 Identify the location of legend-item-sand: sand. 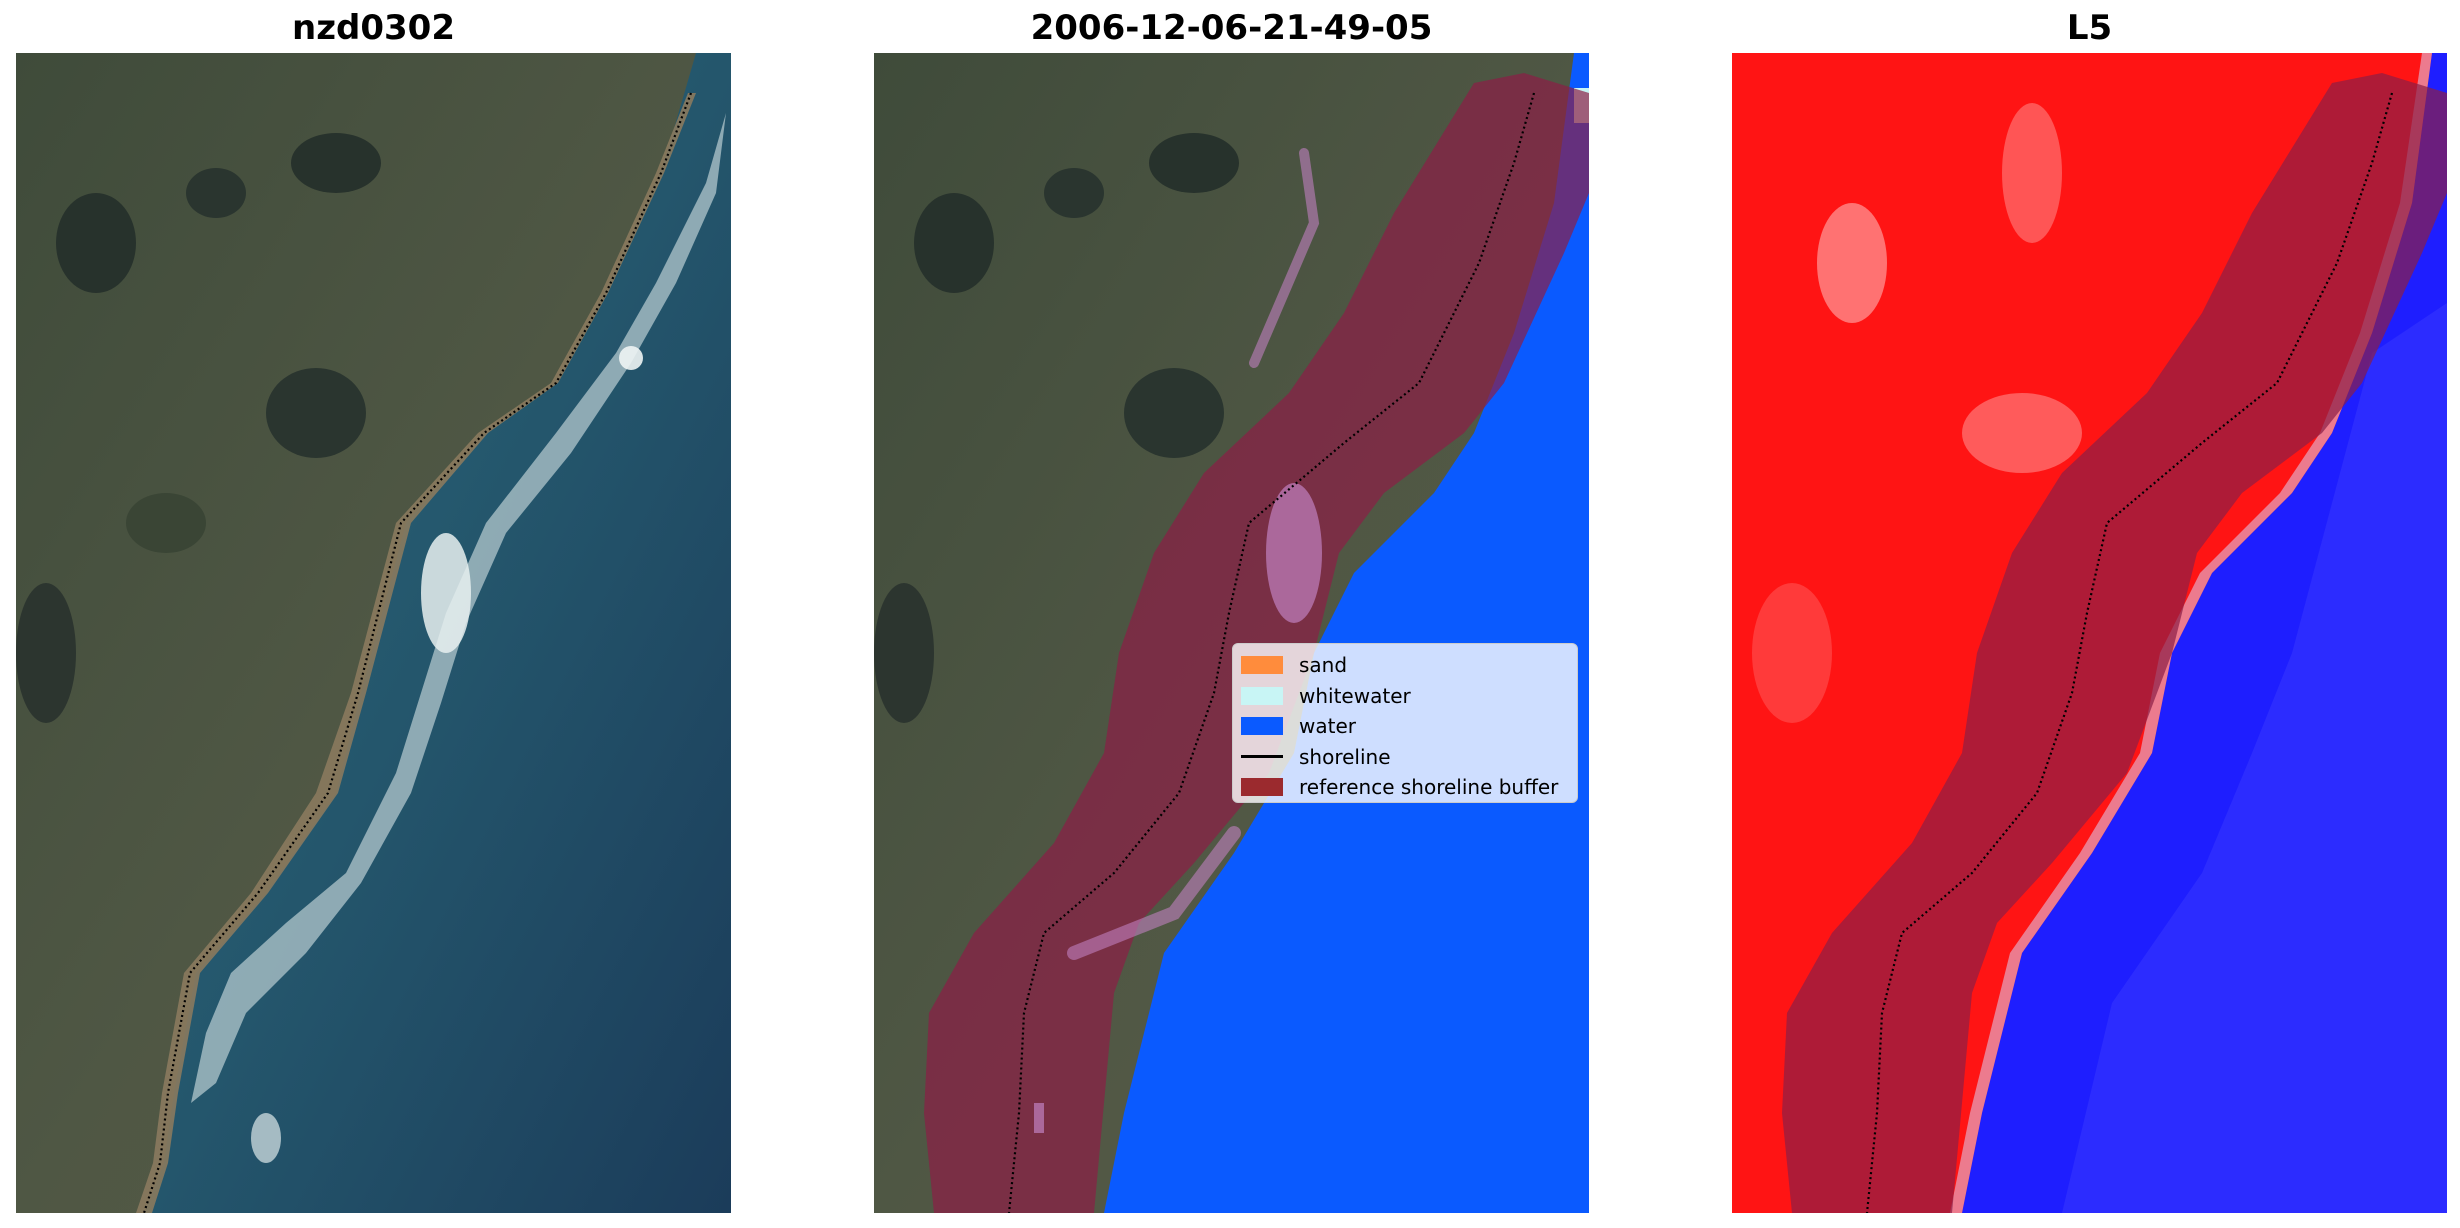
(1405, 665).